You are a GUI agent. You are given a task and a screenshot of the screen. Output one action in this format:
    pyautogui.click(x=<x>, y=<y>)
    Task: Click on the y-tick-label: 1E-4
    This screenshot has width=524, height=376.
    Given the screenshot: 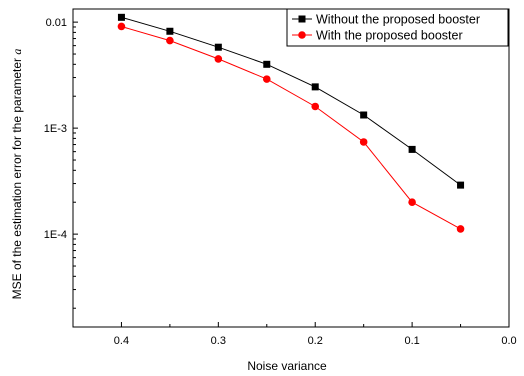 What is the action you would take?
    pyautogui.click(x=55, y=235)
    